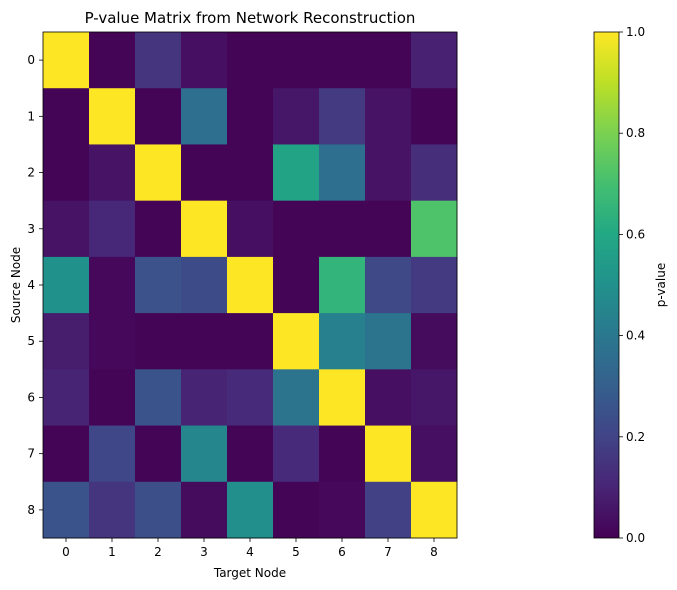  What do you see at coordinates (635, 234) in the screenshot?
I see `colorbar-tick-label: 0.6` at bounding box center [635, 234].